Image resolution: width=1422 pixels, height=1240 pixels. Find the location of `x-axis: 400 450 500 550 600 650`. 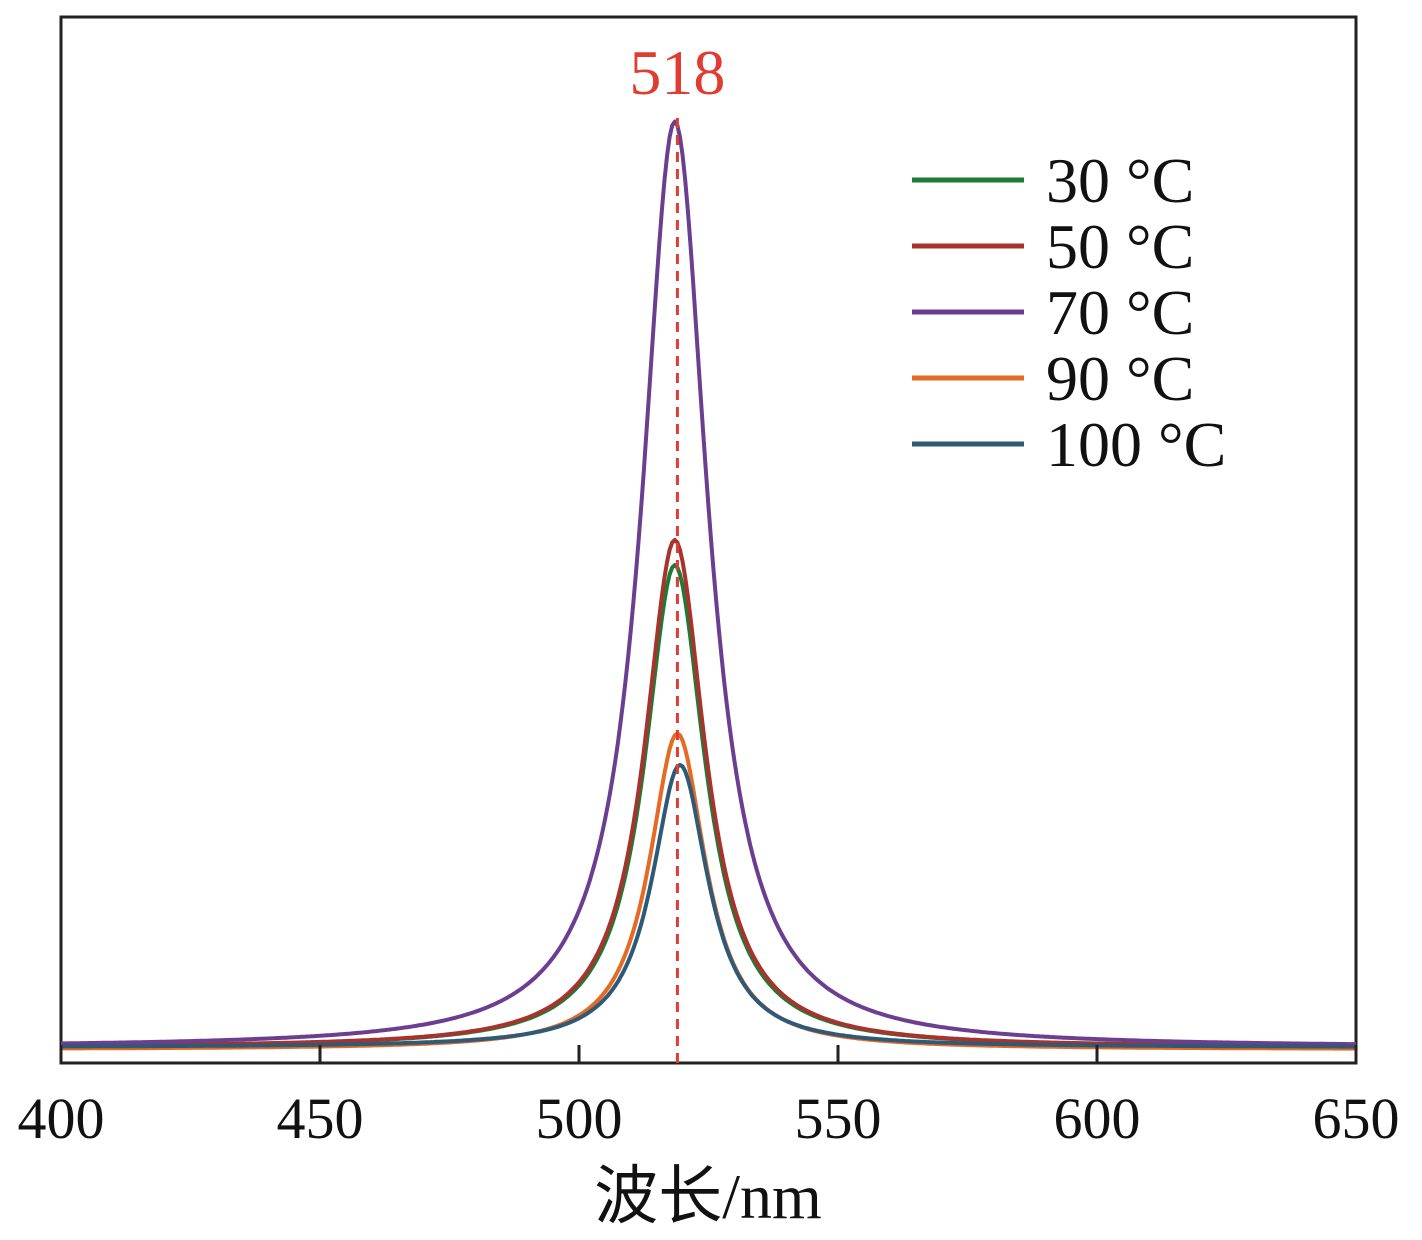

x-axis: 400 450 500 550 600 650 is located at coordinates (709, 1098).